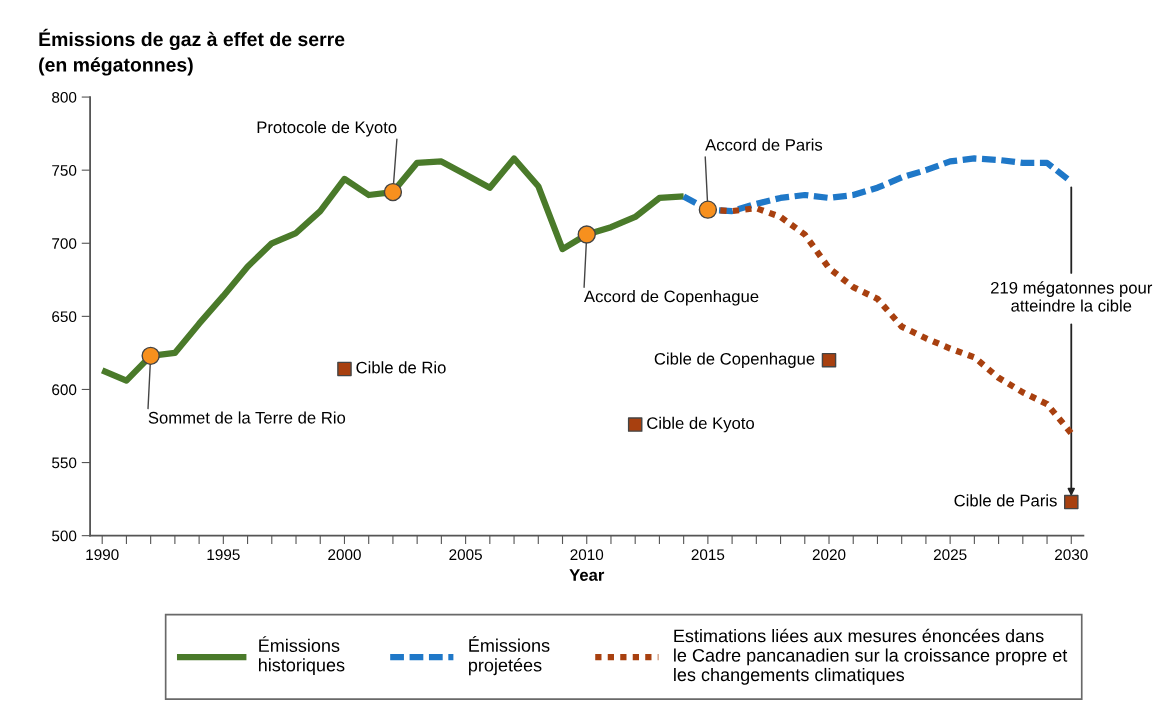 The image size is (1155, 719). Describe the element at coordinates (1071, 555) in the screenshot. I see `x-tick-label: 2030` at that location.